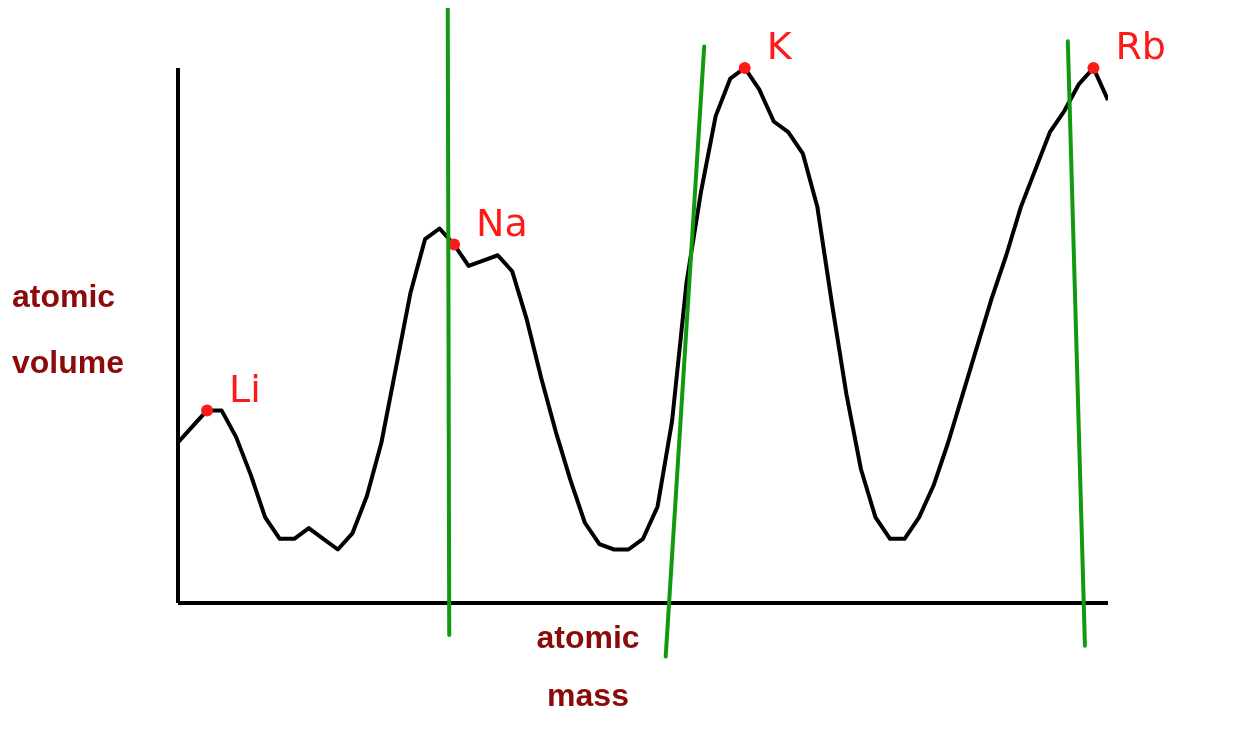  Describe the element at coordinates (779, 46) in the screenshot. I see `annotation: K` at that location.